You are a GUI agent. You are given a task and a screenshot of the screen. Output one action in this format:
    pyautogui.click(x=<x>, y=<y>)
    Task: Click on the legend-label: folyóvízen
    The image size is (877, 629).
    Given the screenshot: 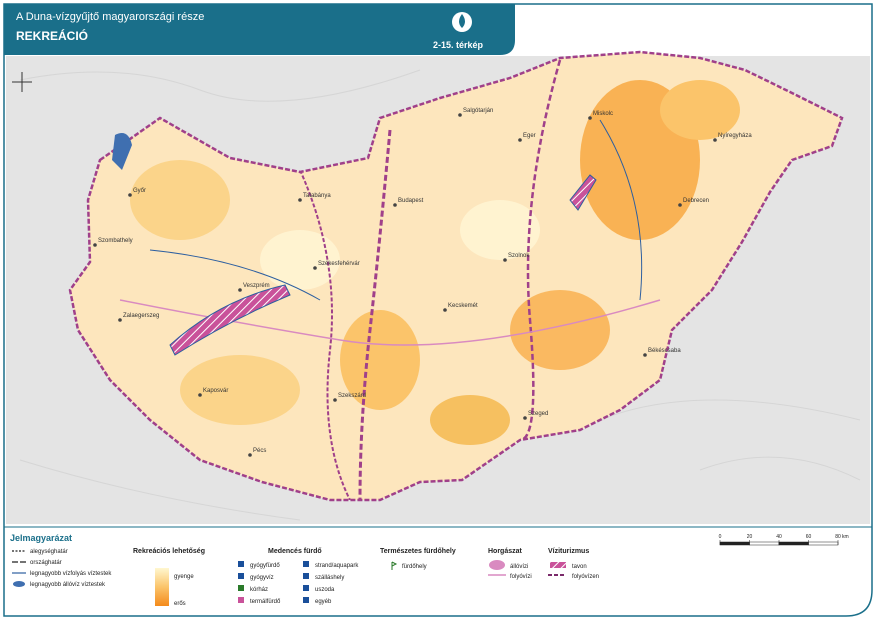 What is the action you would take?
    pyautogui.click(x=585, y=577)
    